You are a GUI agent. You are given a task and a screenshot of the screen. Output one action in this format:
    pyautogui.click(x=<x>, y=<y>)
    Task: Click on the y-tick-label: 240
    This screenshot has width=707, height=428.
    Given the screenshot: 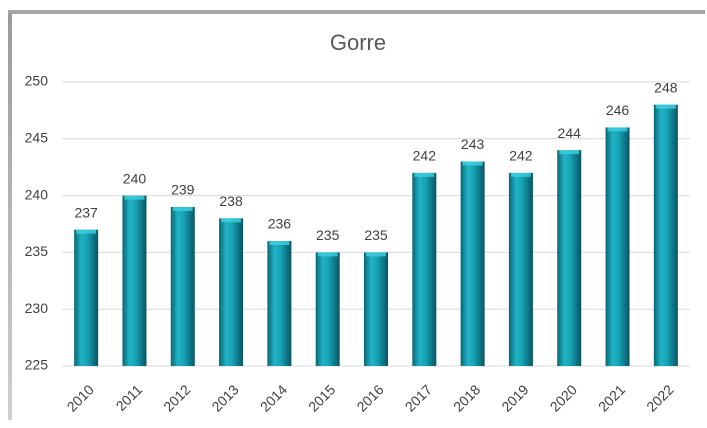 What is the action you would take?
    pyautogui.click(x=37, y=194)
    